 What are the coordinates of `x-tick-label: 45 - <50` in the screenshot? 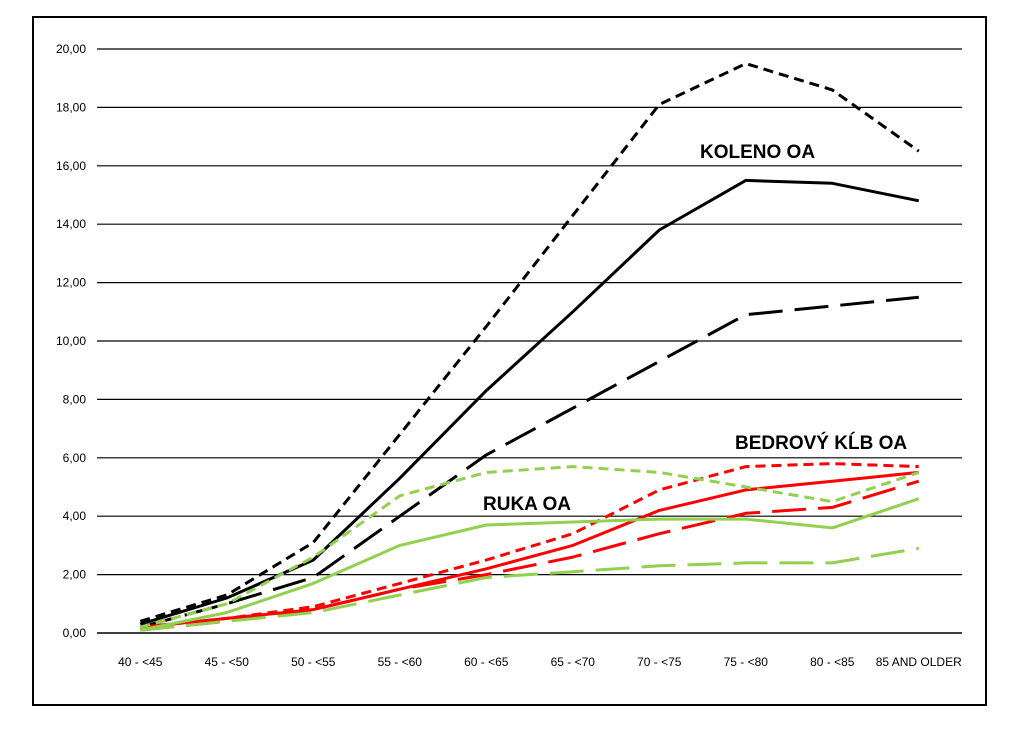 It's located at (227, 662).